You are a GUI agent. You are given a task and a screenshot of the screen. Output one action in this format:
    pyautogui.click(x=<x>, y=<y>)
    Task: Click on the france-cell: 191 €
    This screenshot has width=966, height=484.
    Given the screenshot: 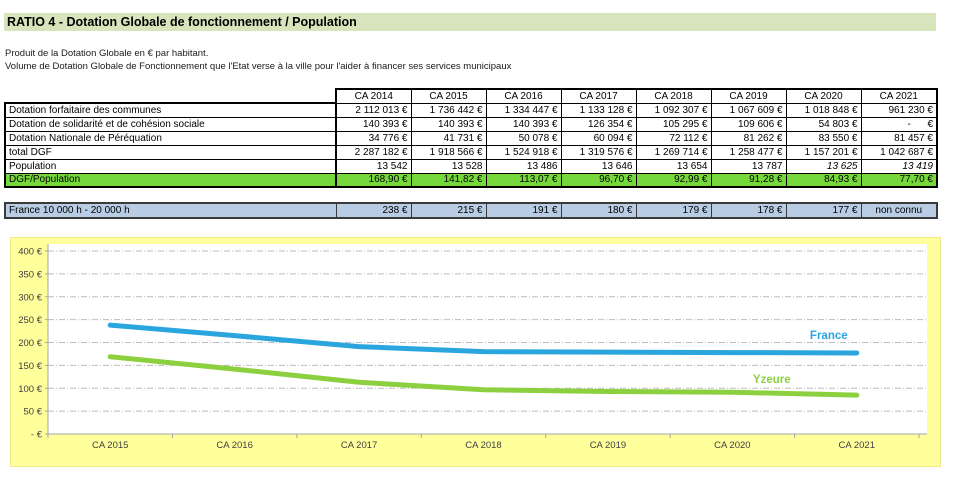 What is the action you would take?
    pyautogui.click(x=523, y=210)
    